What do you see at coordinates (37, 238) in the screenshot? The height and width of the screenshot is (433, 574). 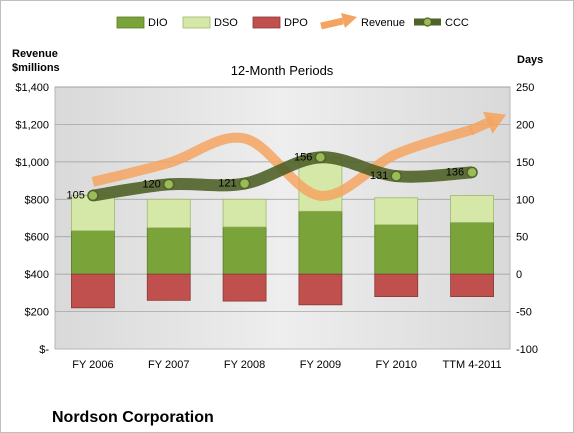 I see `y-left-tick-label: $600` at bounding box center [37, 238].